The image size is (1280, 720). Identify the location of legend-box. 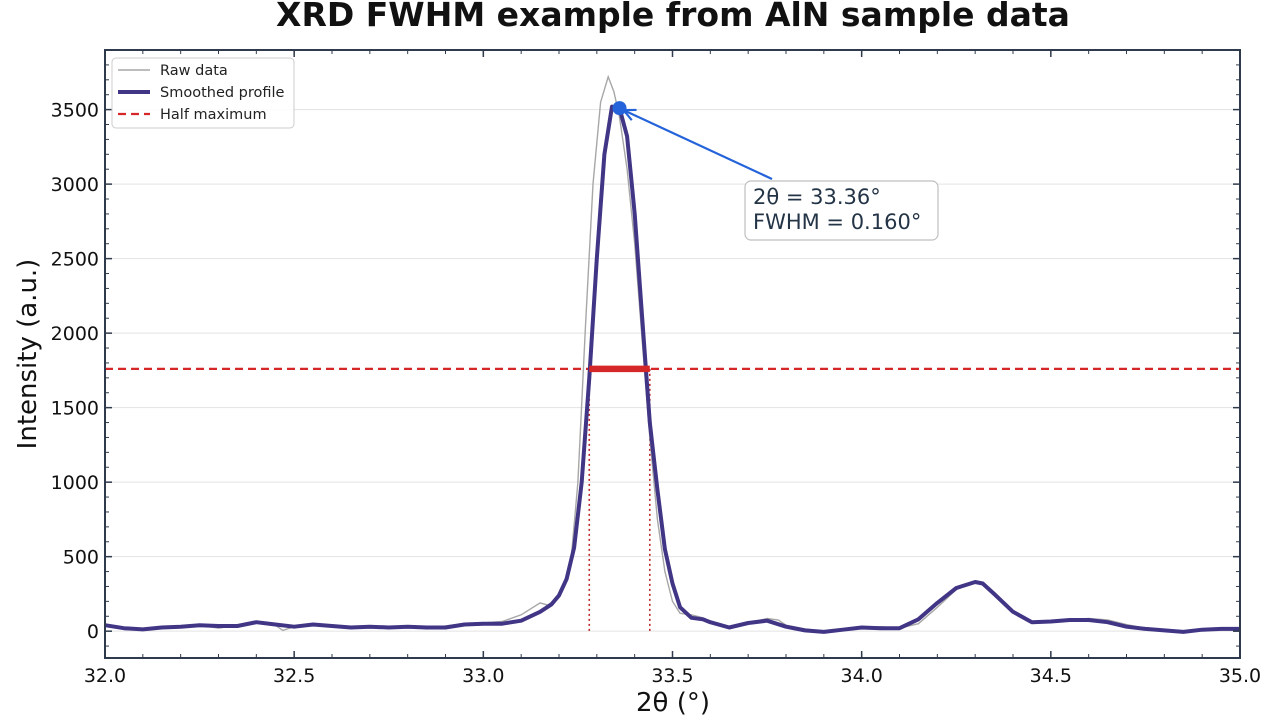
(203, 93).